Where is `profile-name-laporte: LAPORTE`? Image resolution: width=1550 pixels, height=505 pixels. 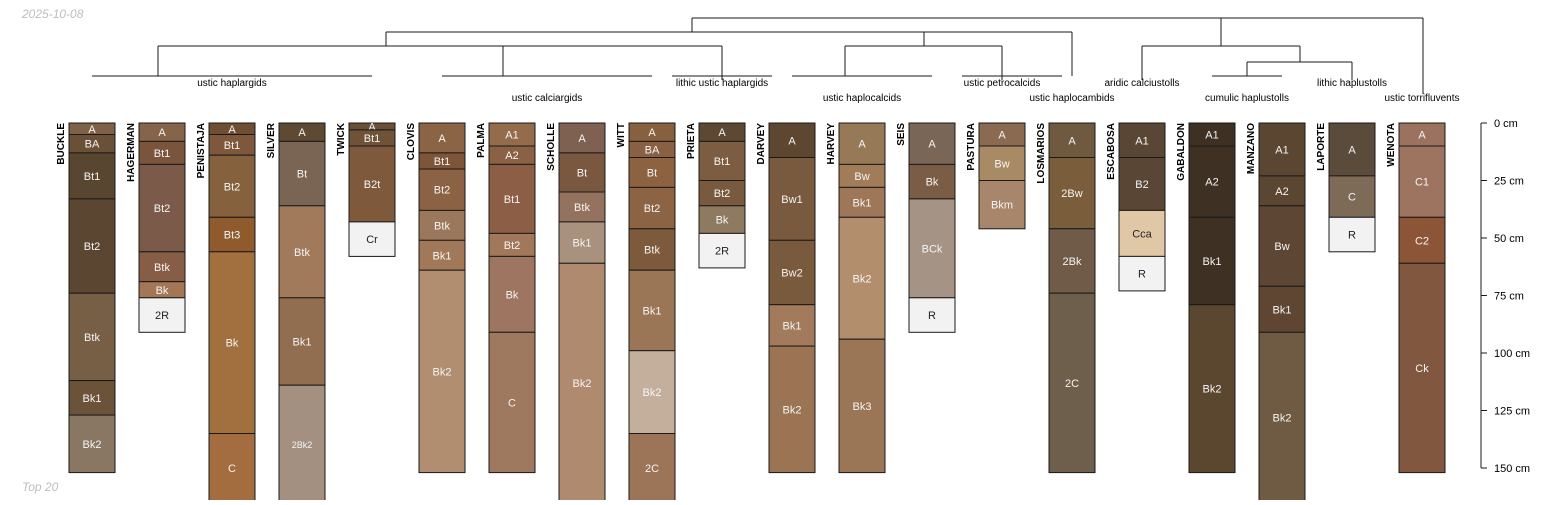
profile-name-laporte: LAPORTE is located at coordinates (1321, 147).